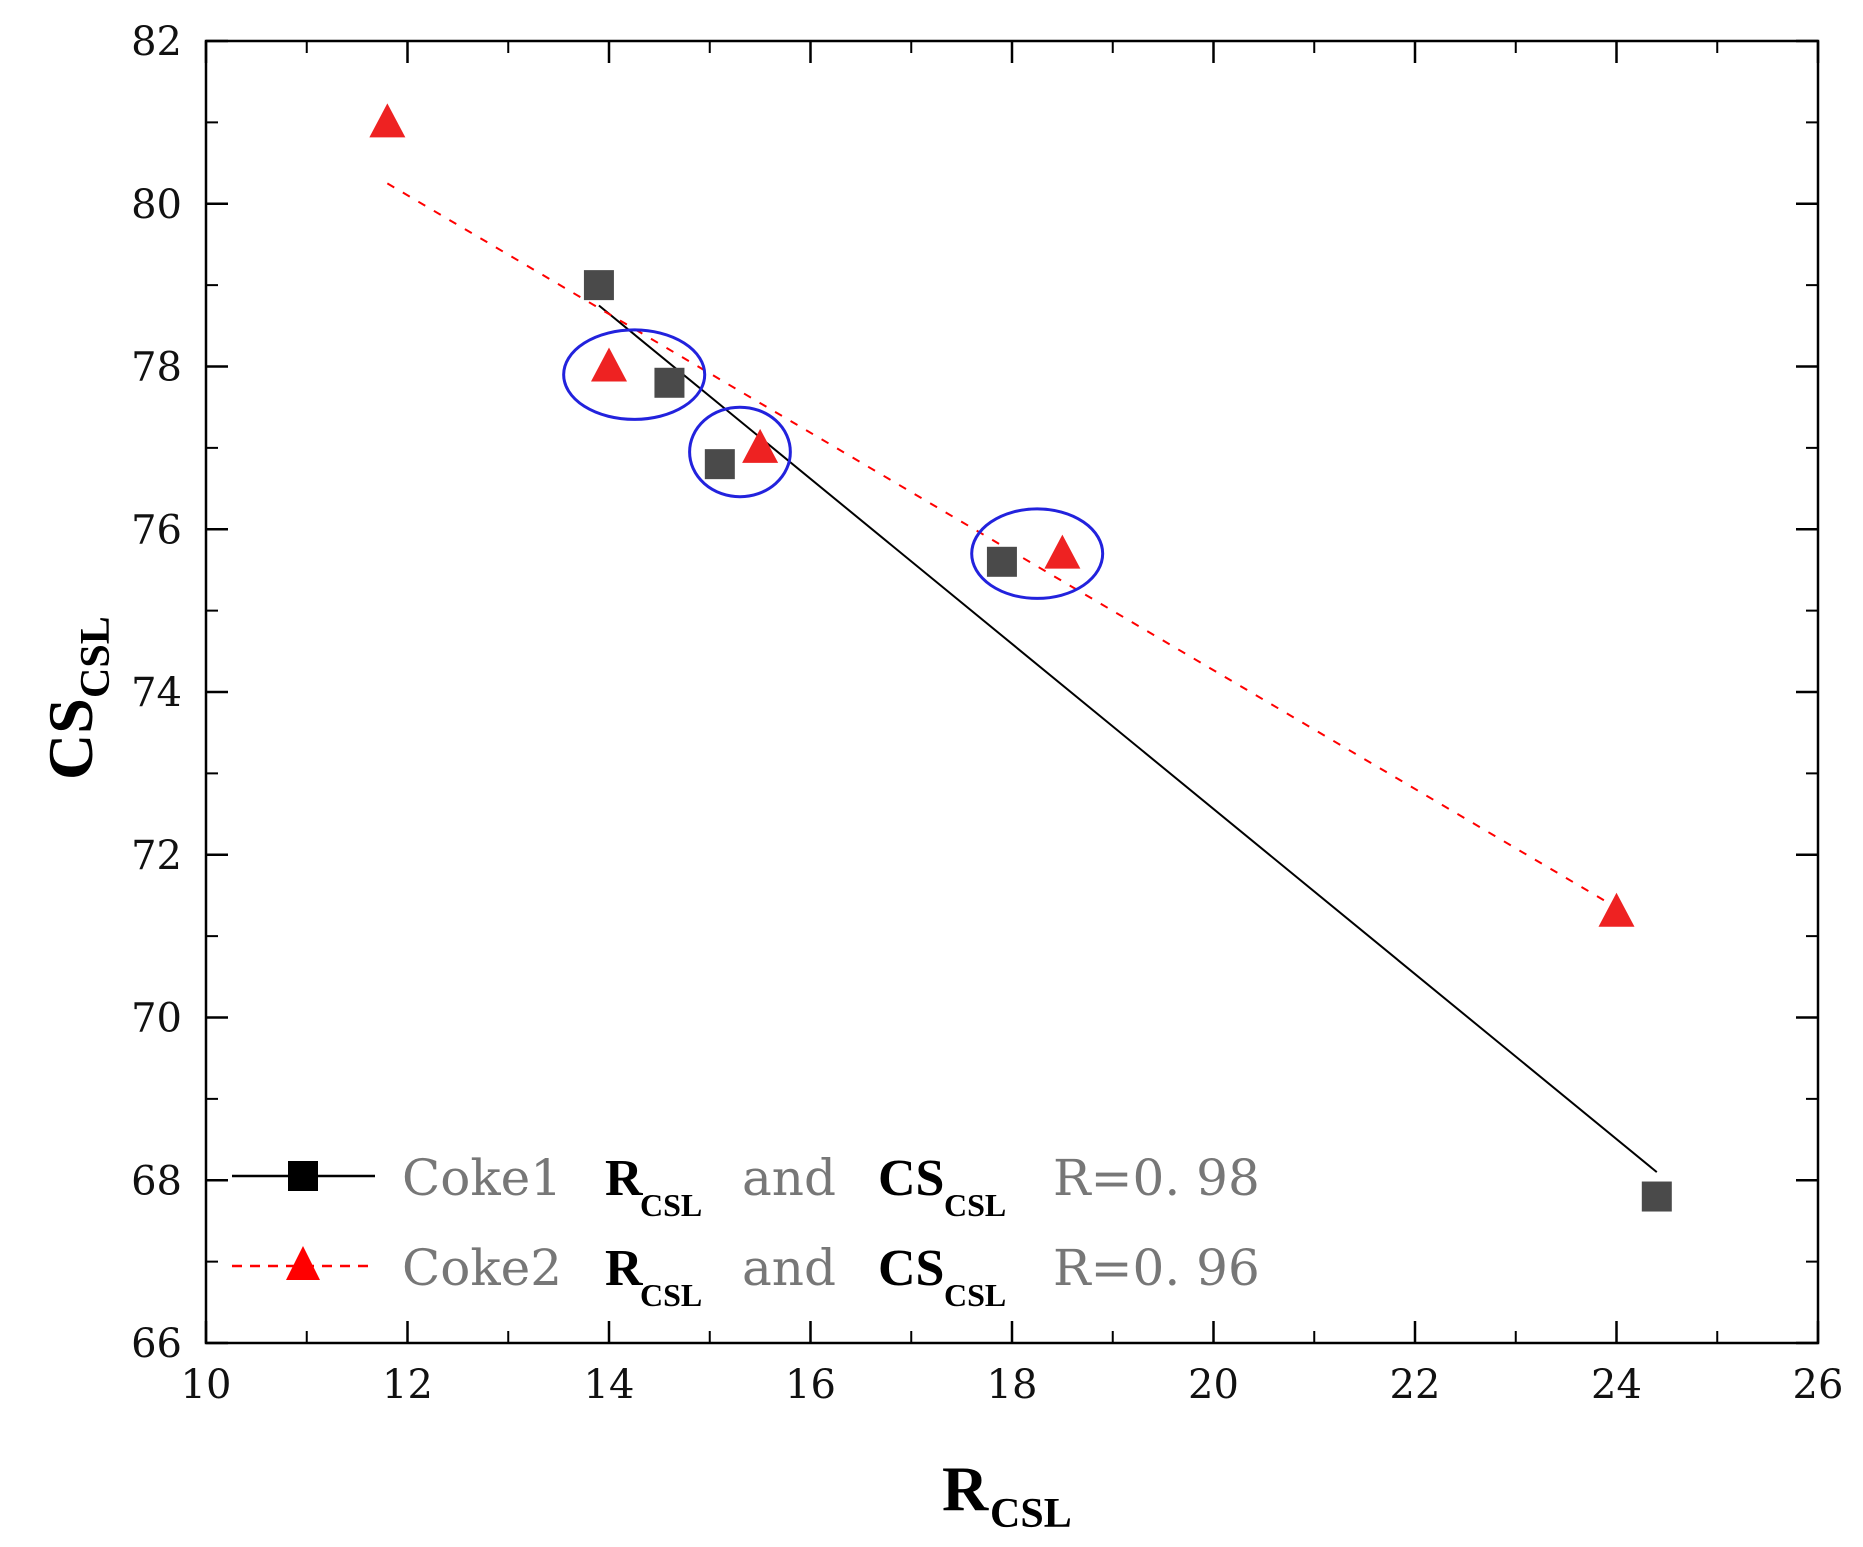 Image resolution: width=1863 pixels, height=1547 pixels. What do you see at coordinates (156, 368) in the screenshot?
I see `y-tick-label: 78` at bounding box center [156, 368].